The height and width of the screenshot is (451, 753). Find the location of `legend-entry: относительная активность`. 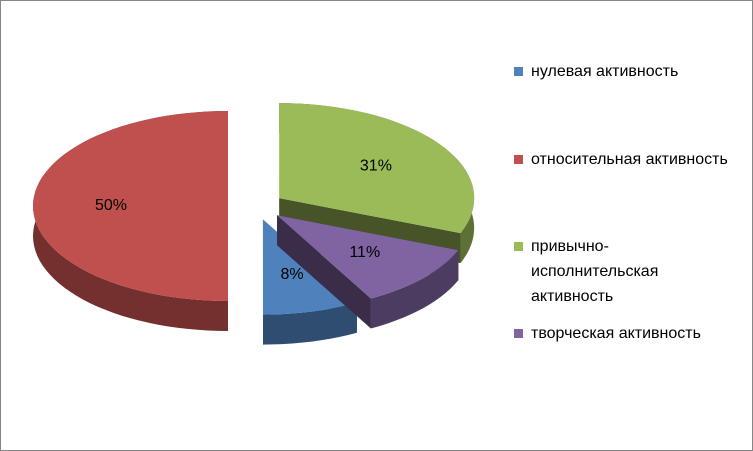

legend-entry: относительная активность is located at coordinates (622, 159).